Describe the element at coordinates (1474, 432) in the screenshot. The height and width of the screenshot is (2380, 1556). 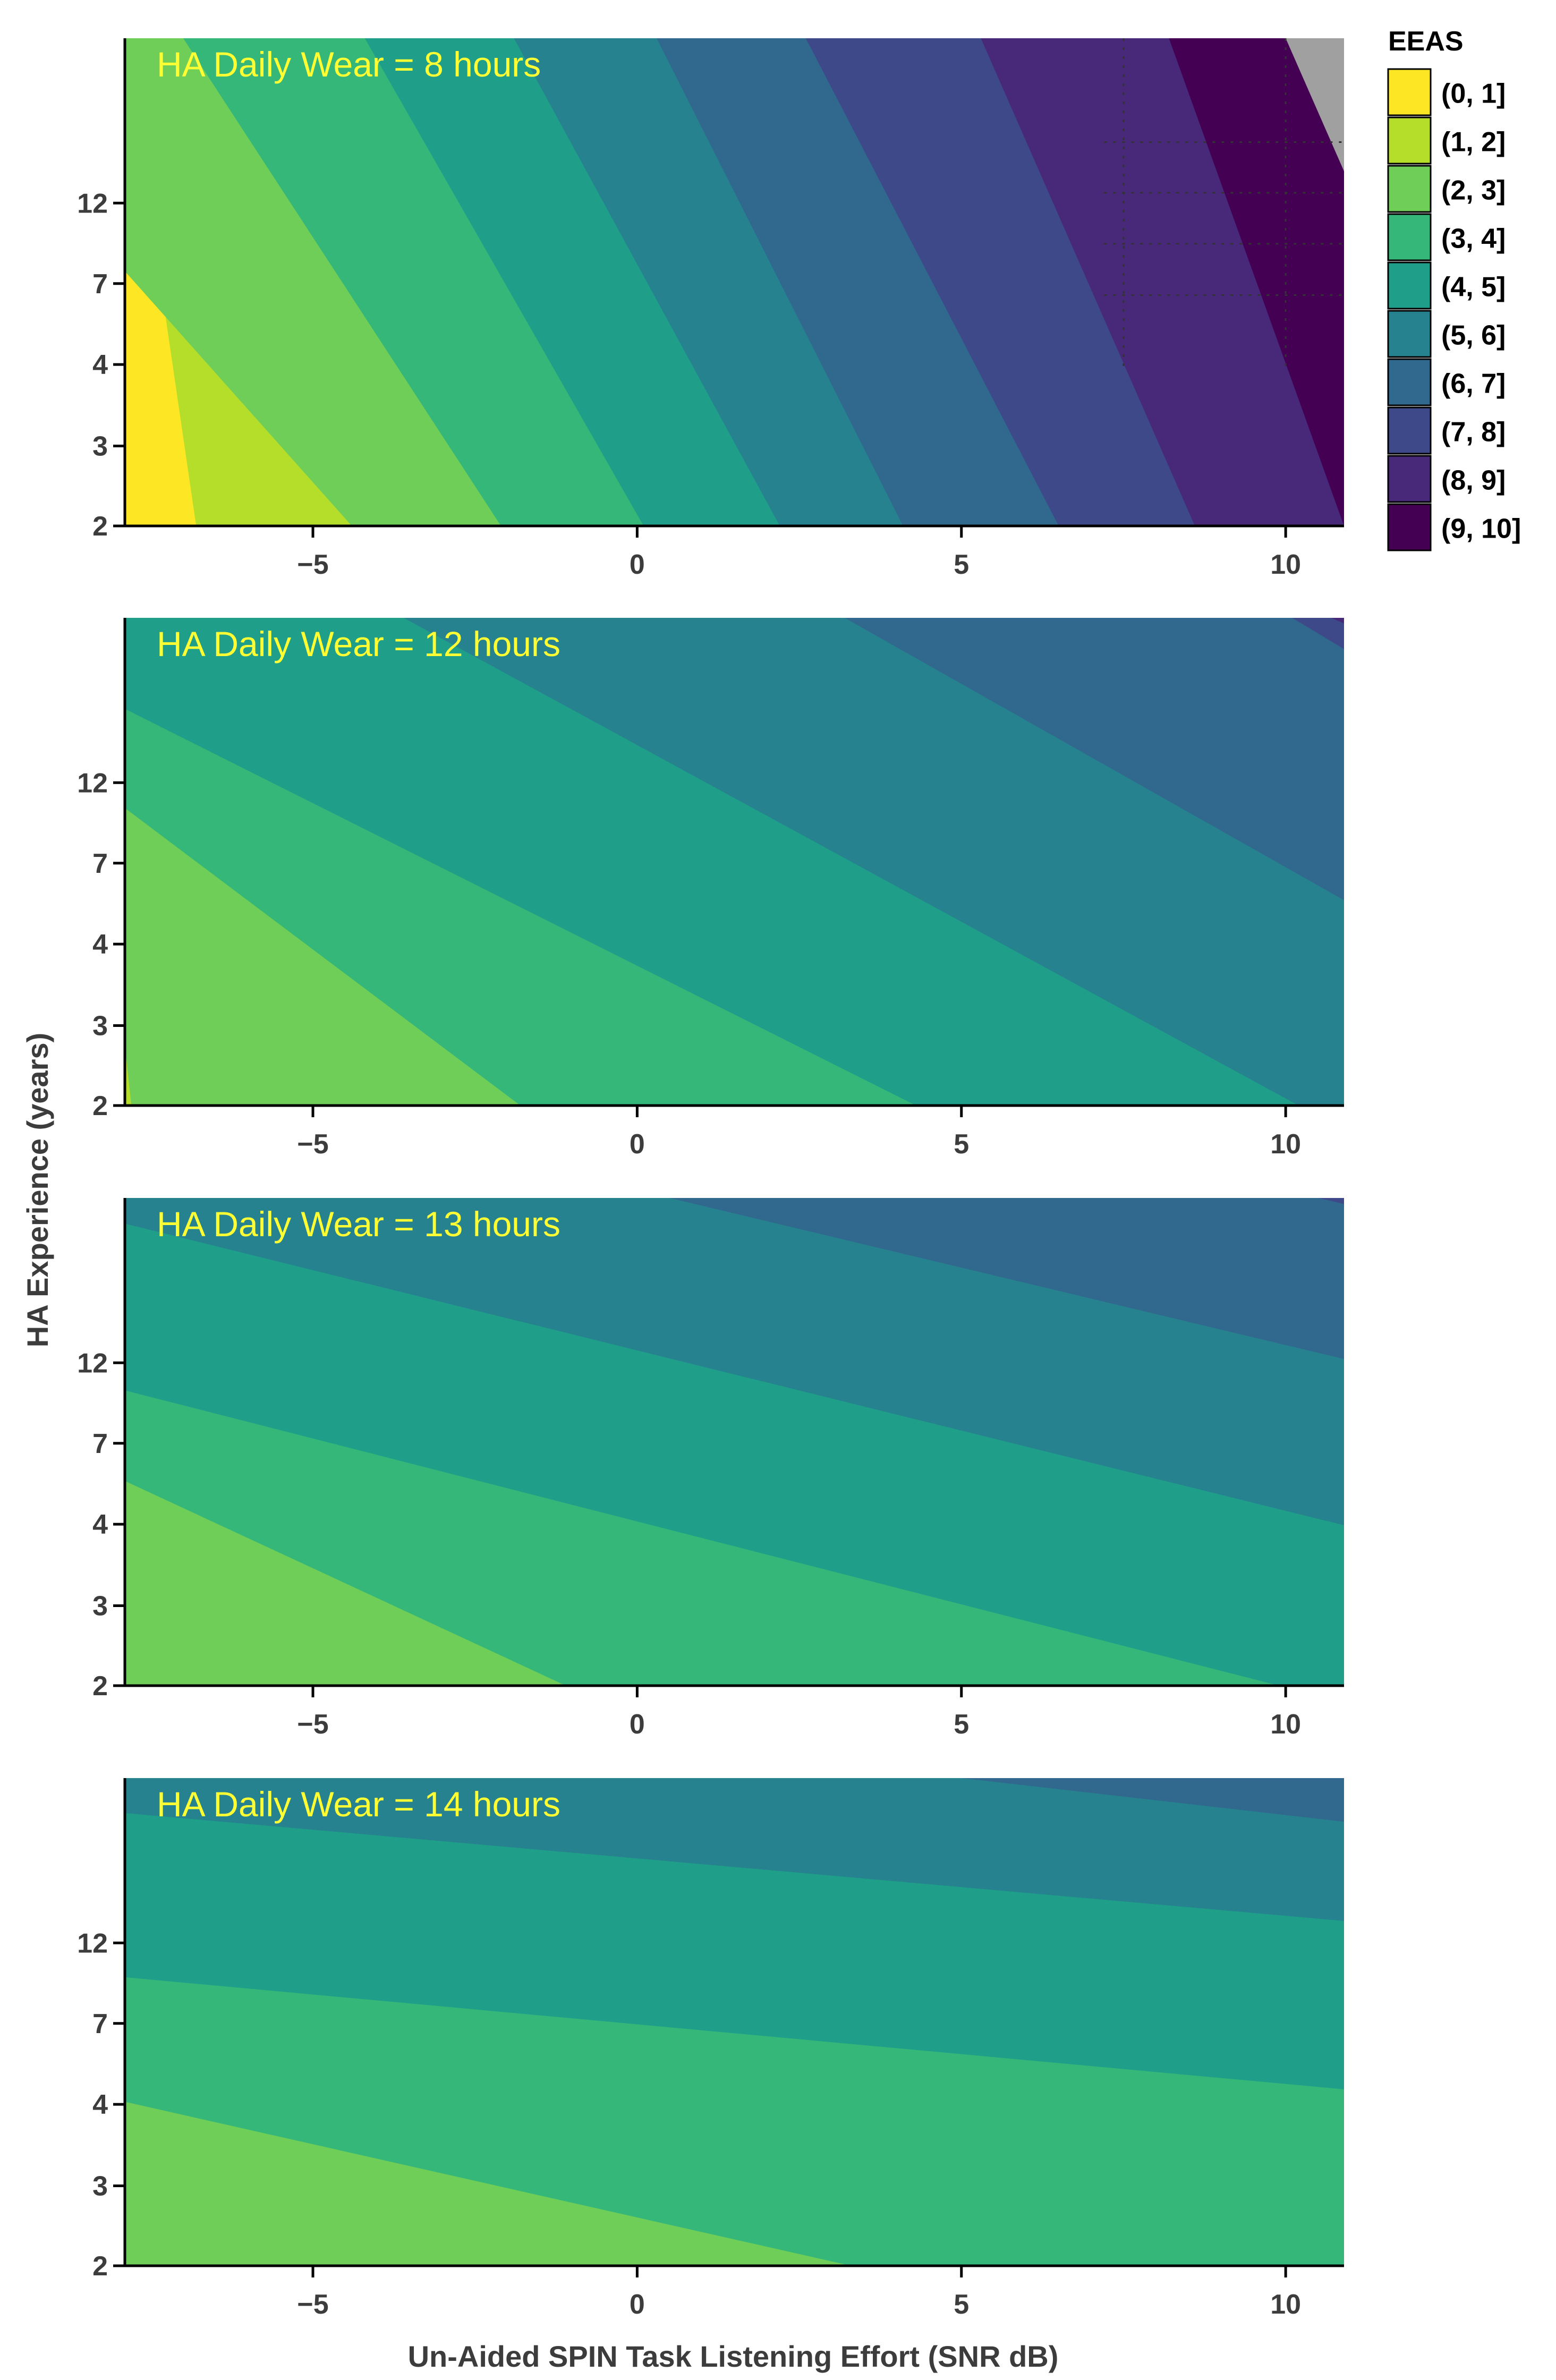
I see `legend-label: (7, 8]` at that location.